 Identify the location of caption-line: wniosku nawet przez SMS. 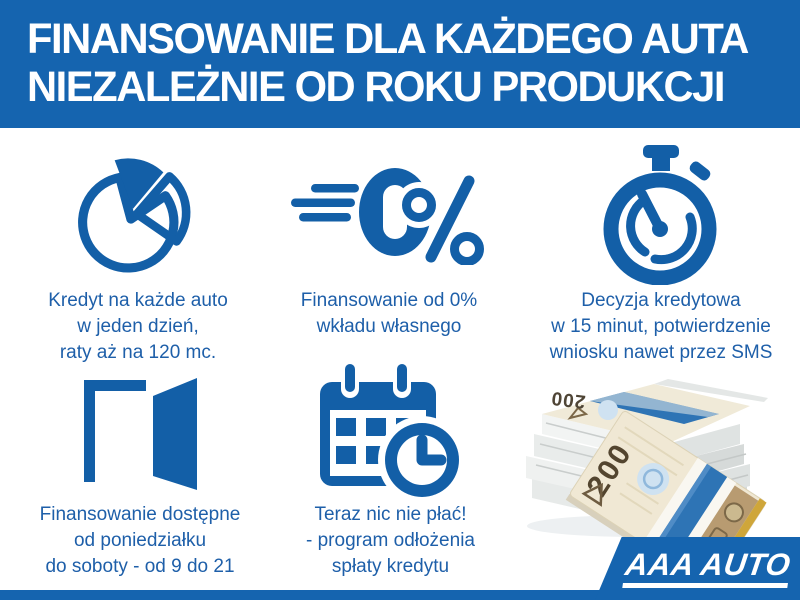
(661, 352).